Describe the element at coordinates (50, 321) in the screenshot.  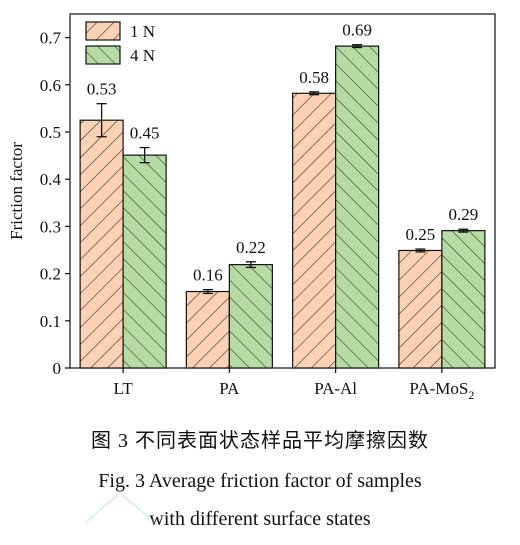
I see `y-tick-label: 0.1` at that location.